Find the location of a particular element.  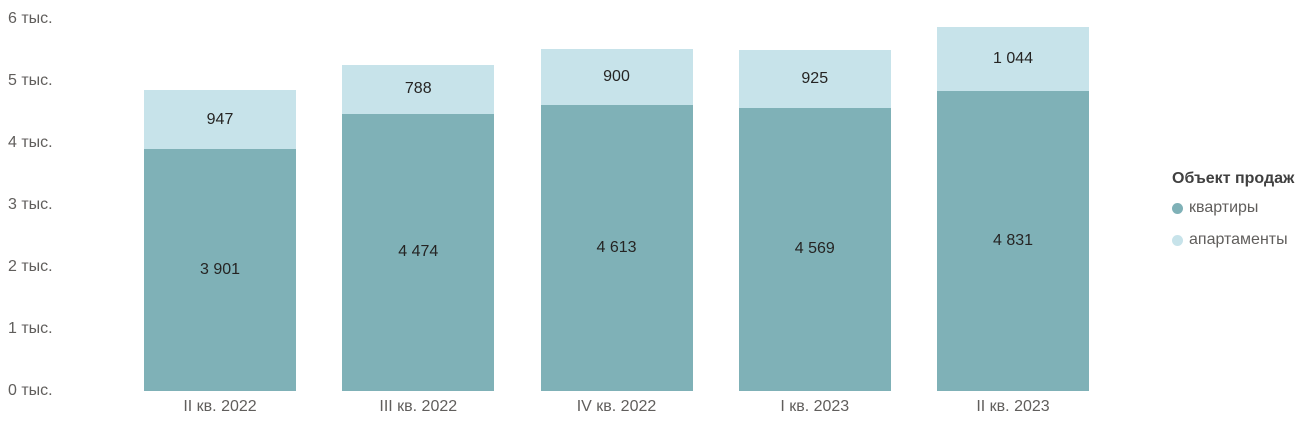

x-axis-category-label: II кв. 2023 is located at coordinates (1013, 406).